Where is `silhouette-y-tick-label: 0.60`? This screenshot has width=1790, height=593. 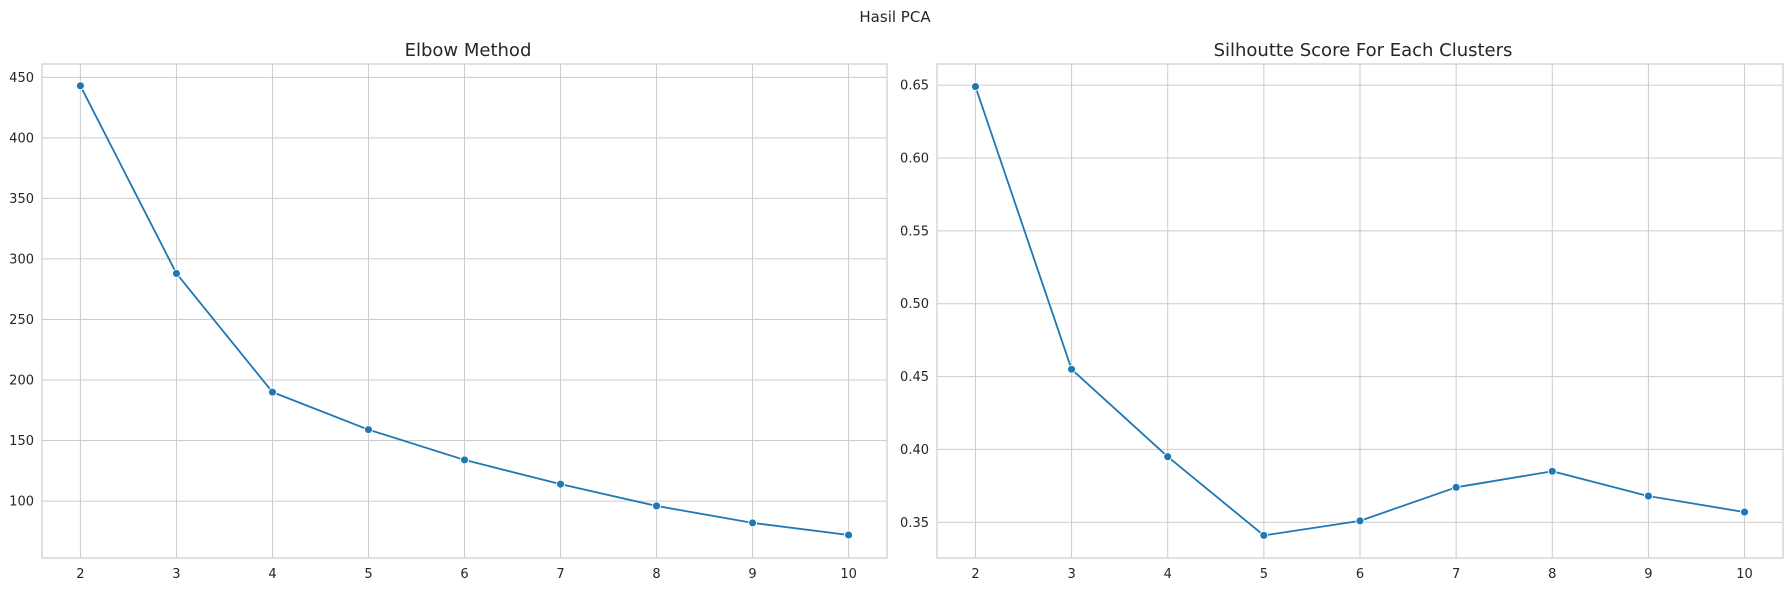 silhouette-y-tick-label: 0.60 is located at coordinates (914, 158).